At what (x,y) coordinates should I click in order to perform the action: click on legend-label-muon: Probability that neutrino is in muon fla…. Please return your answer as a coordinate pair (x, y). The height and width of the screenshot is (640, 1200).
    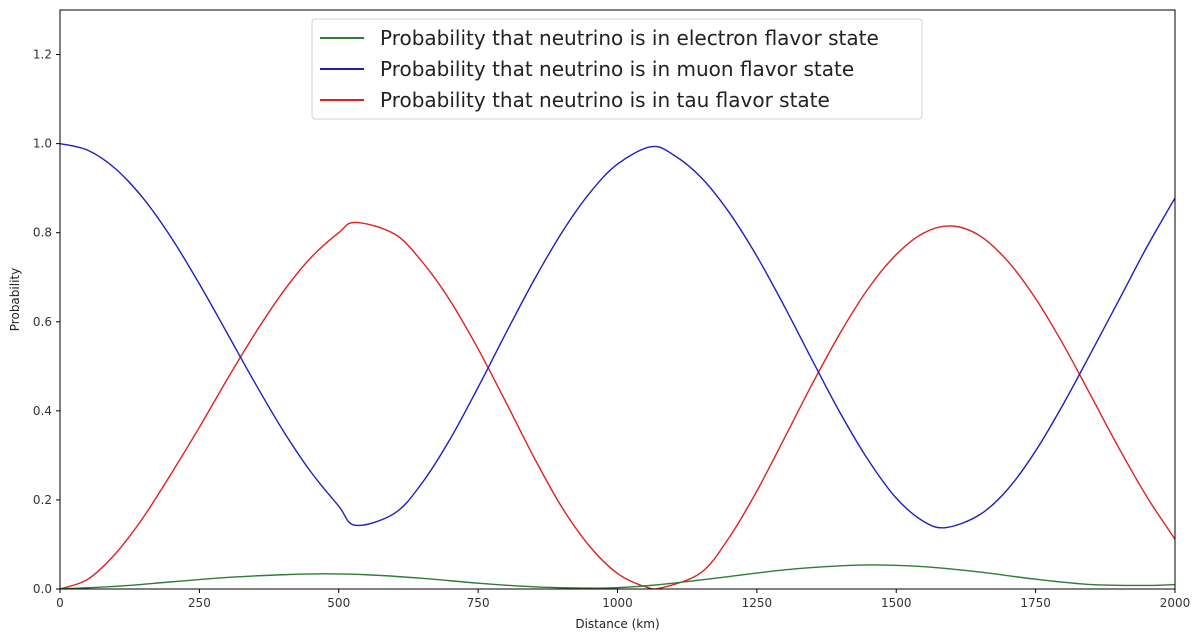
    Looking at the image, I should click on (617, 69).